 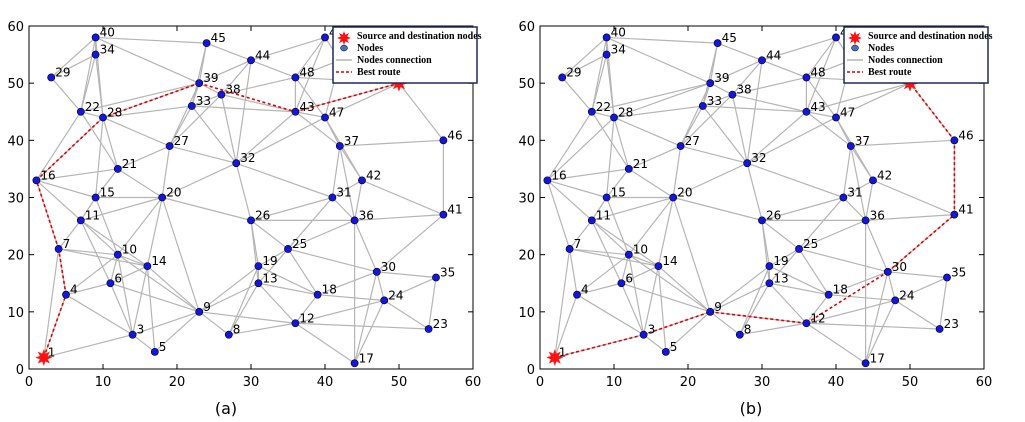 I want to click on p0-node-label-42: 42, so click(x=373, y=175).